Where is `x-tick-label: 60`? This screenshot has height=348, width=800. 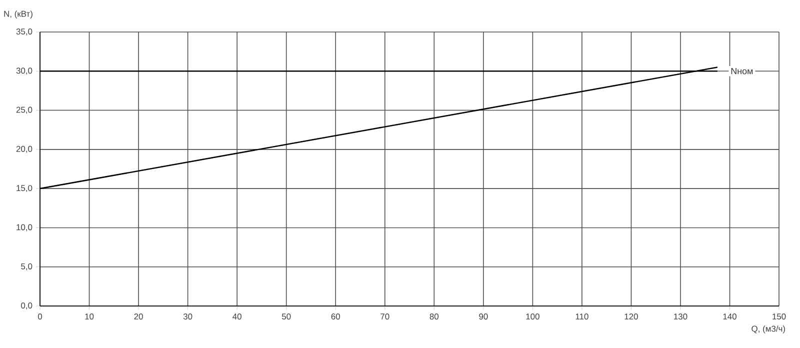
x-tick-label: 60 is located at coordinates (335, 317).